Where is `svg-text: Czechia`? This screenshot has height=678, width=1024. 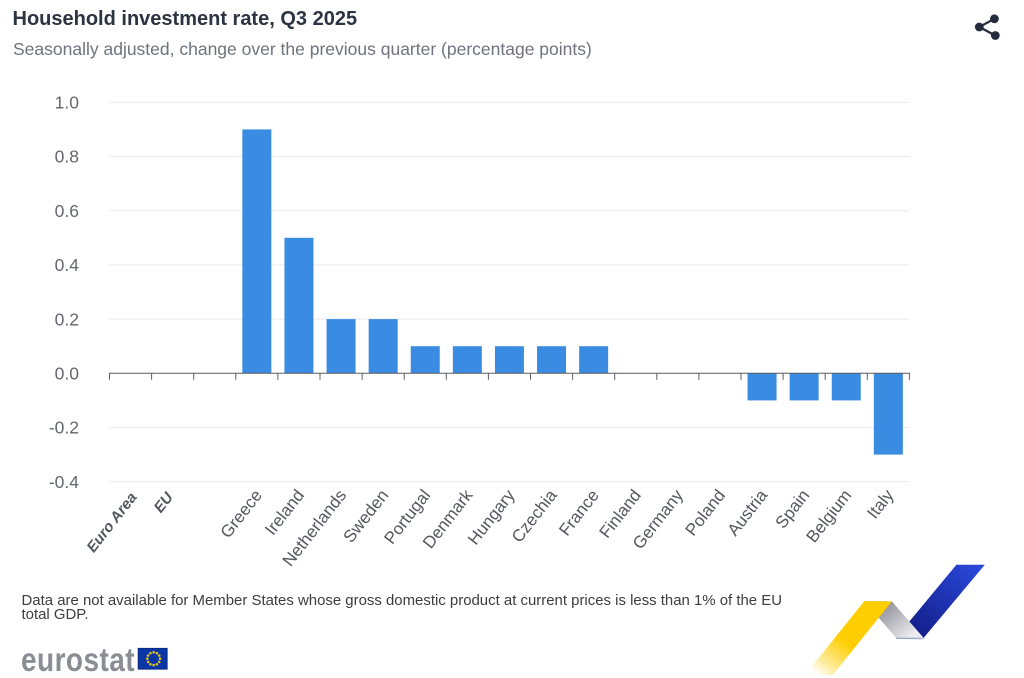
svg-text: Czechia is located at coordinates (534, 516).